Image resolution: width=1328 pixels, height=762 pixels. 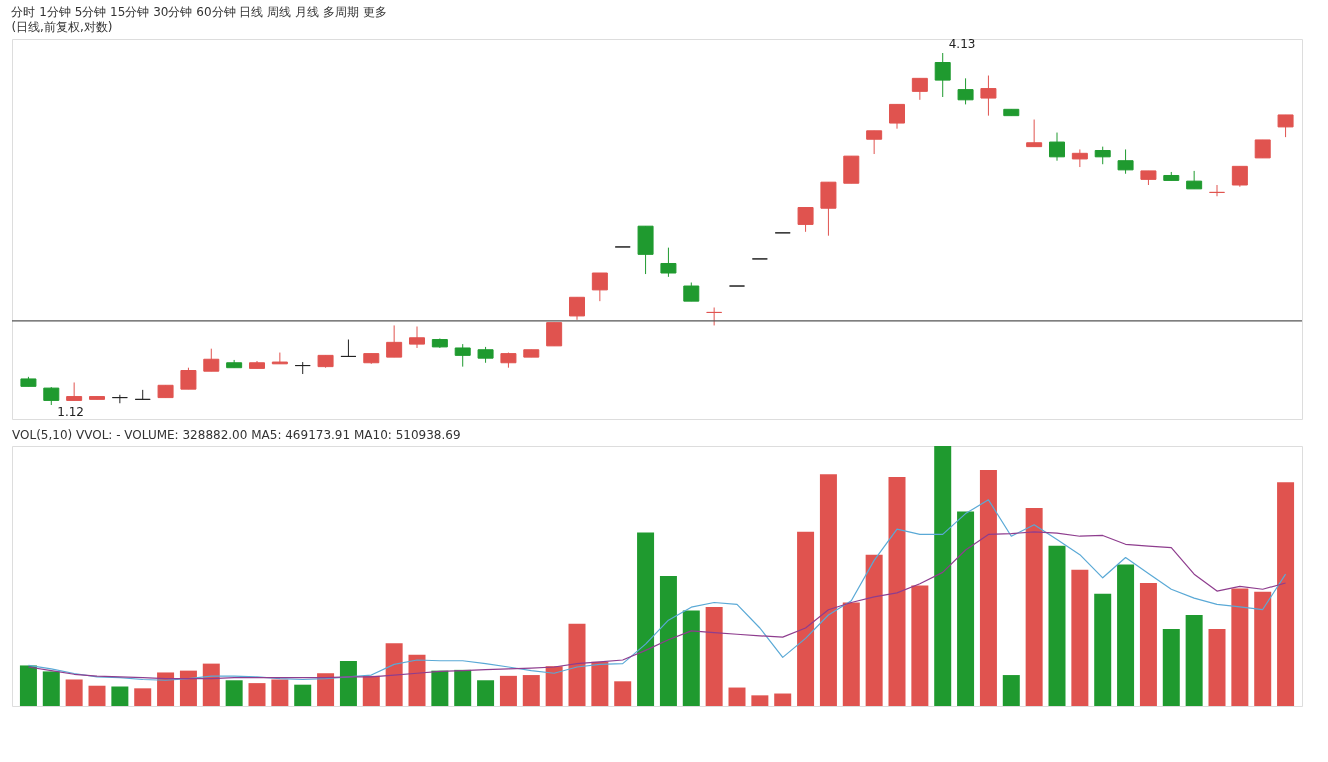 What do you see at coordinates (962, 44) in the screenshot?
I see `text: 4.13` at bounding box center [962, 44].